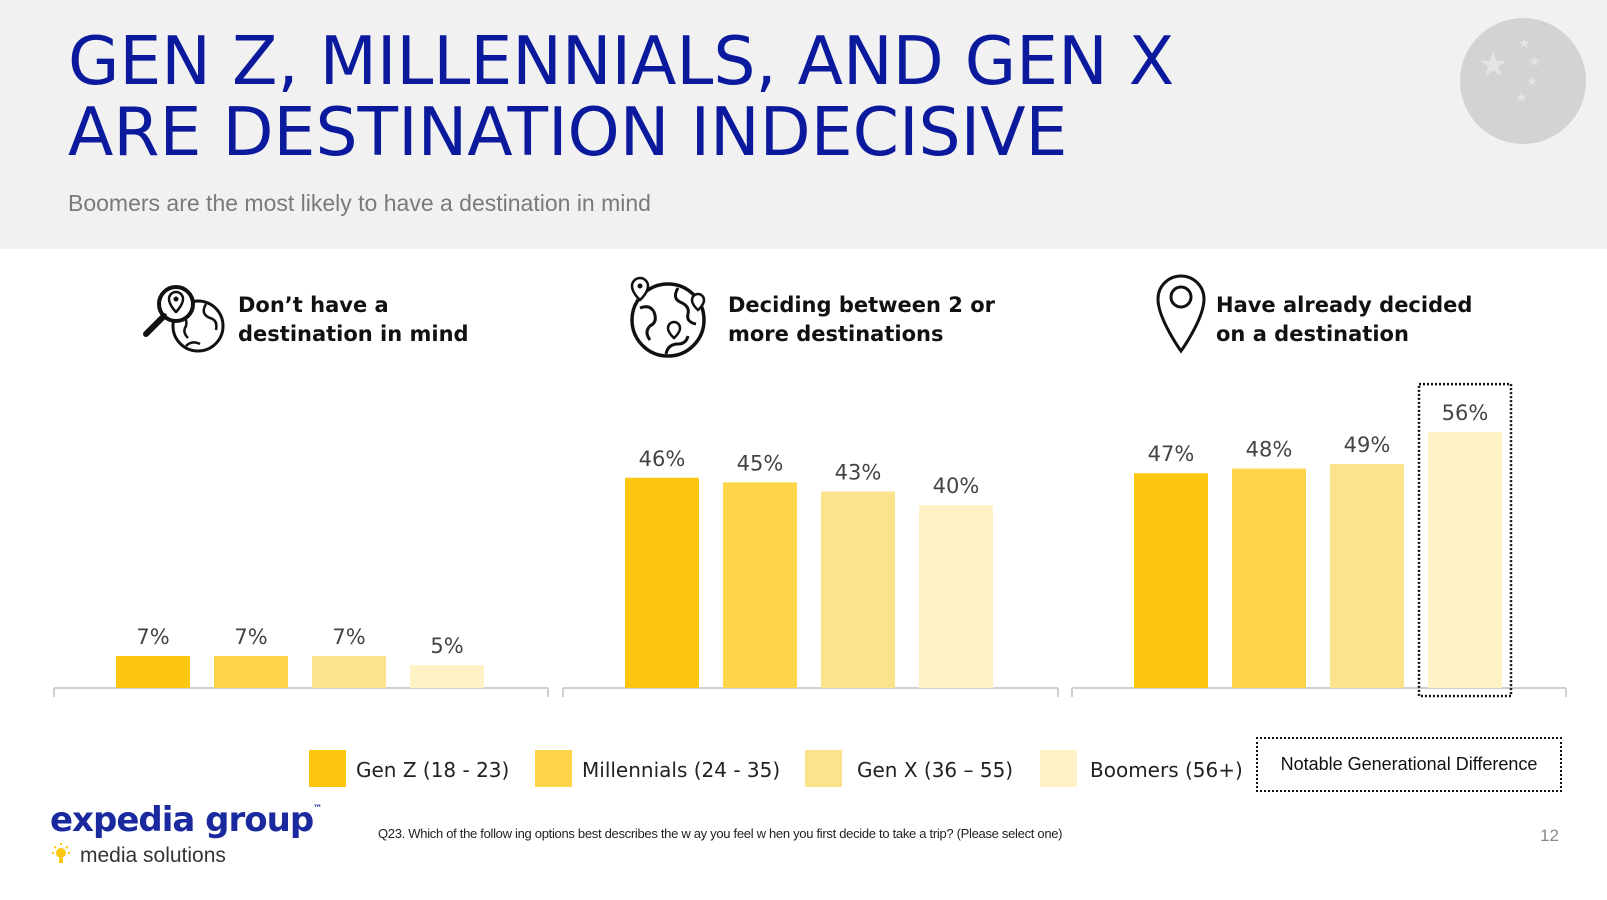 The height and width of the screenshot is (900, 1607). Describe the element at coordinates (1344, 305) in the screenshot. I see `panel-label-line: Have already decided` at that location.